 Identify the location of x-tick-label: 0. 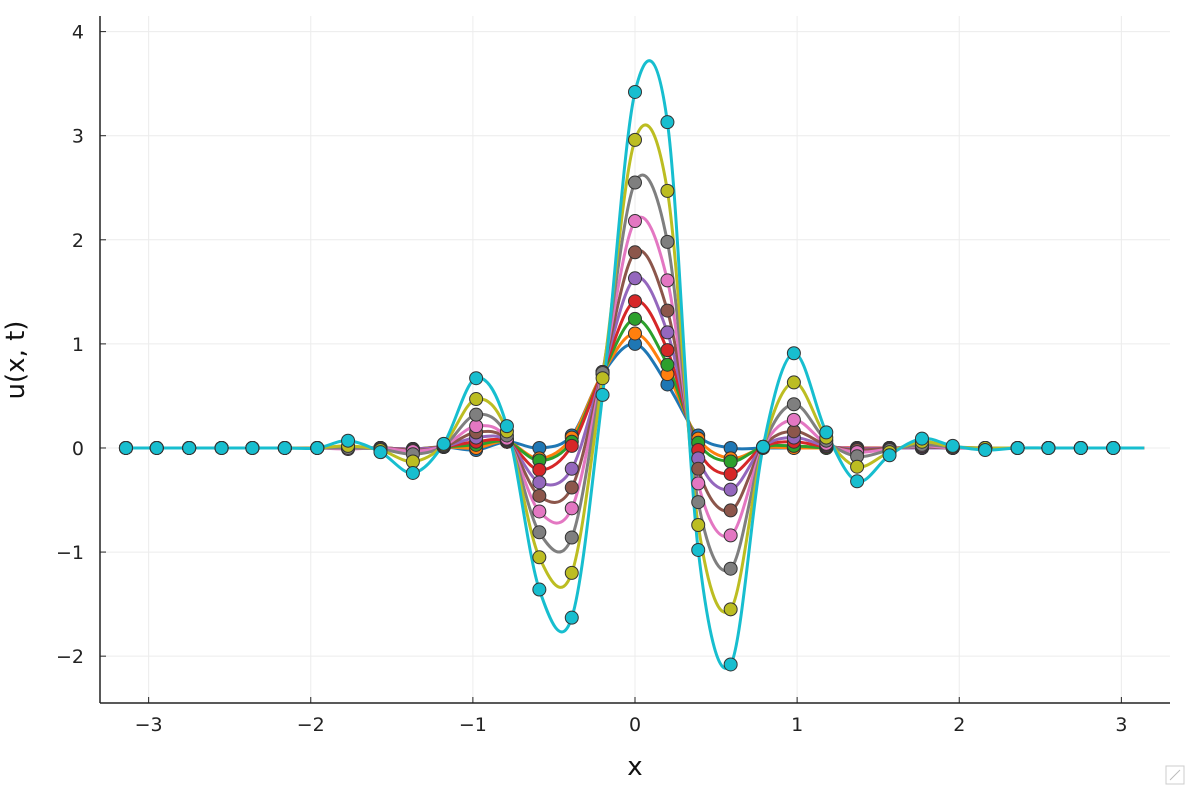
(635, 725).